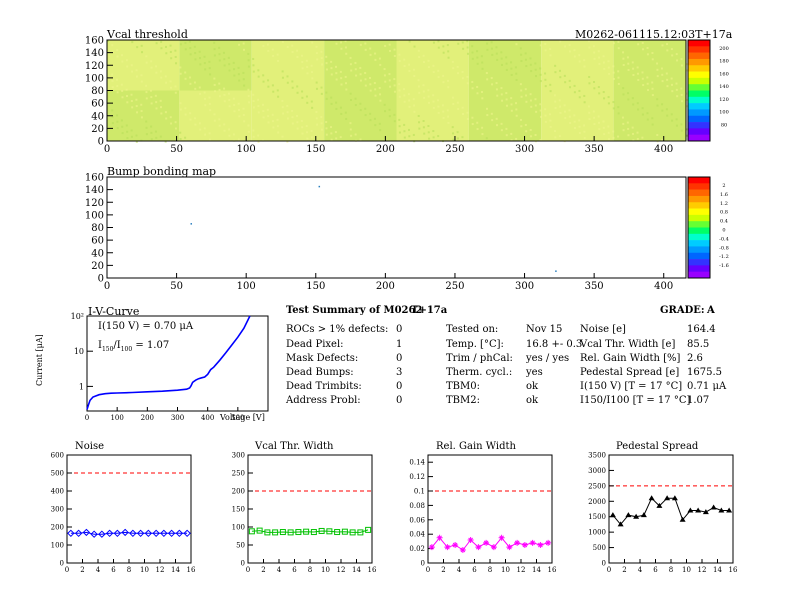  Describe the element at coordinates (663, 149) in the screenshot. I see `x-tick-label: 400` at that location.